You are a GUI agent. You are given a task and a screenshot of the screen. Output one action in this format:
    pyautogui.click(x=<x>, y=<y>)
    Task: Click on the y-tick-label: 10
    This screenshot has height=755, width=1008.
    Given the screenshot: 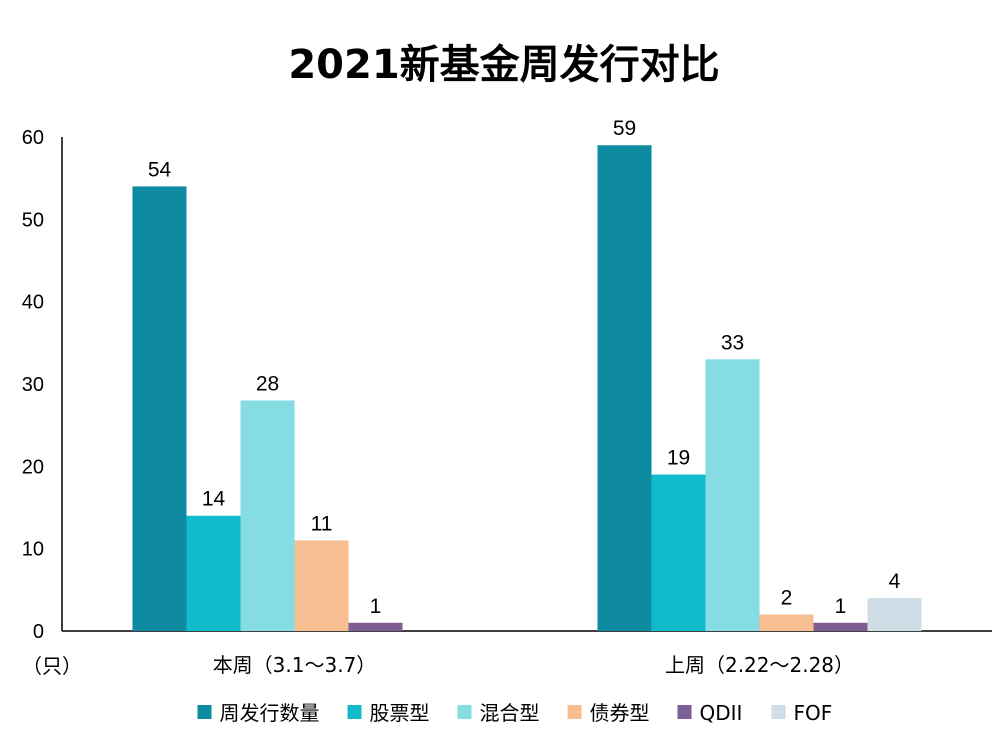 What is the action you would take?
    pyautogui.click(x=33, y=550)
    